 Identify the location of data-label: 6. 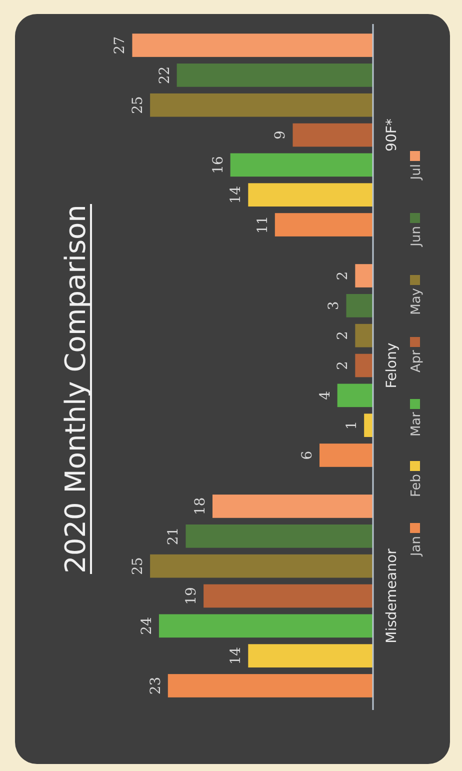
(307, 455).